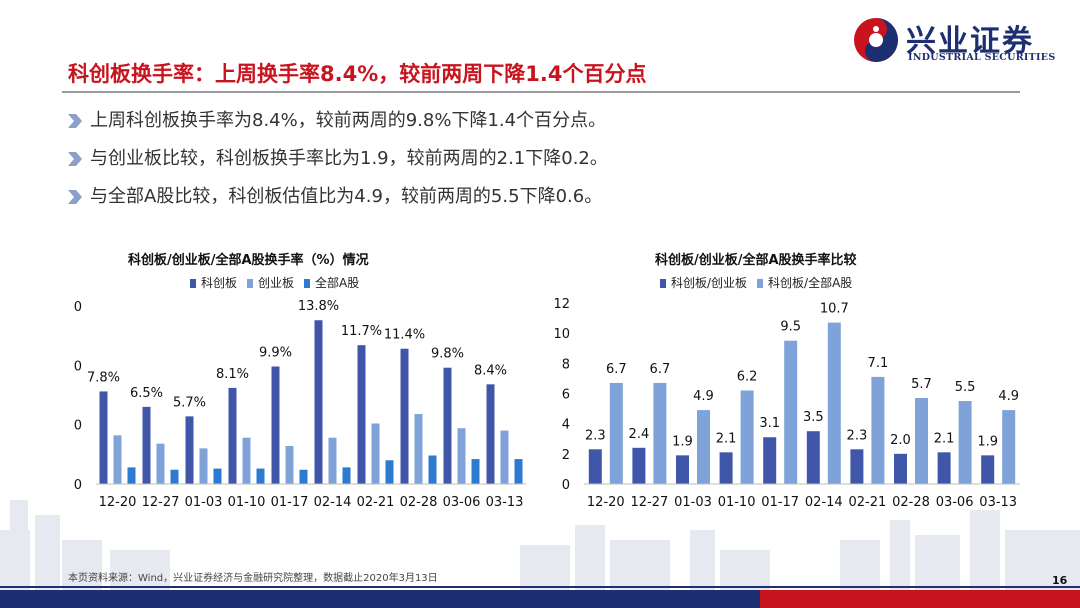 This screenshot has width=1080, height=608. I want to click on chart2-data-label: 2.0, so click(900, 440).